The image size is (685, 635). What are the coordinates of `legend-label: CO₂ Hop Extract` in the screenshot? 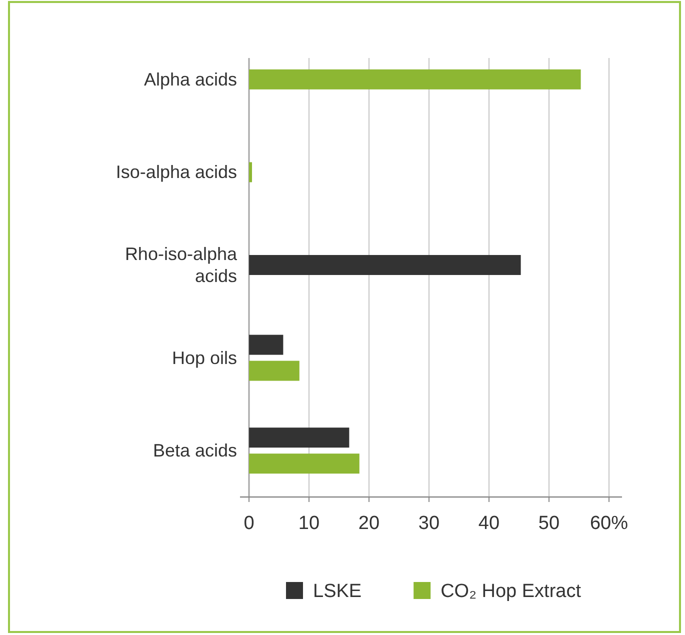 It's located at (511, 591).